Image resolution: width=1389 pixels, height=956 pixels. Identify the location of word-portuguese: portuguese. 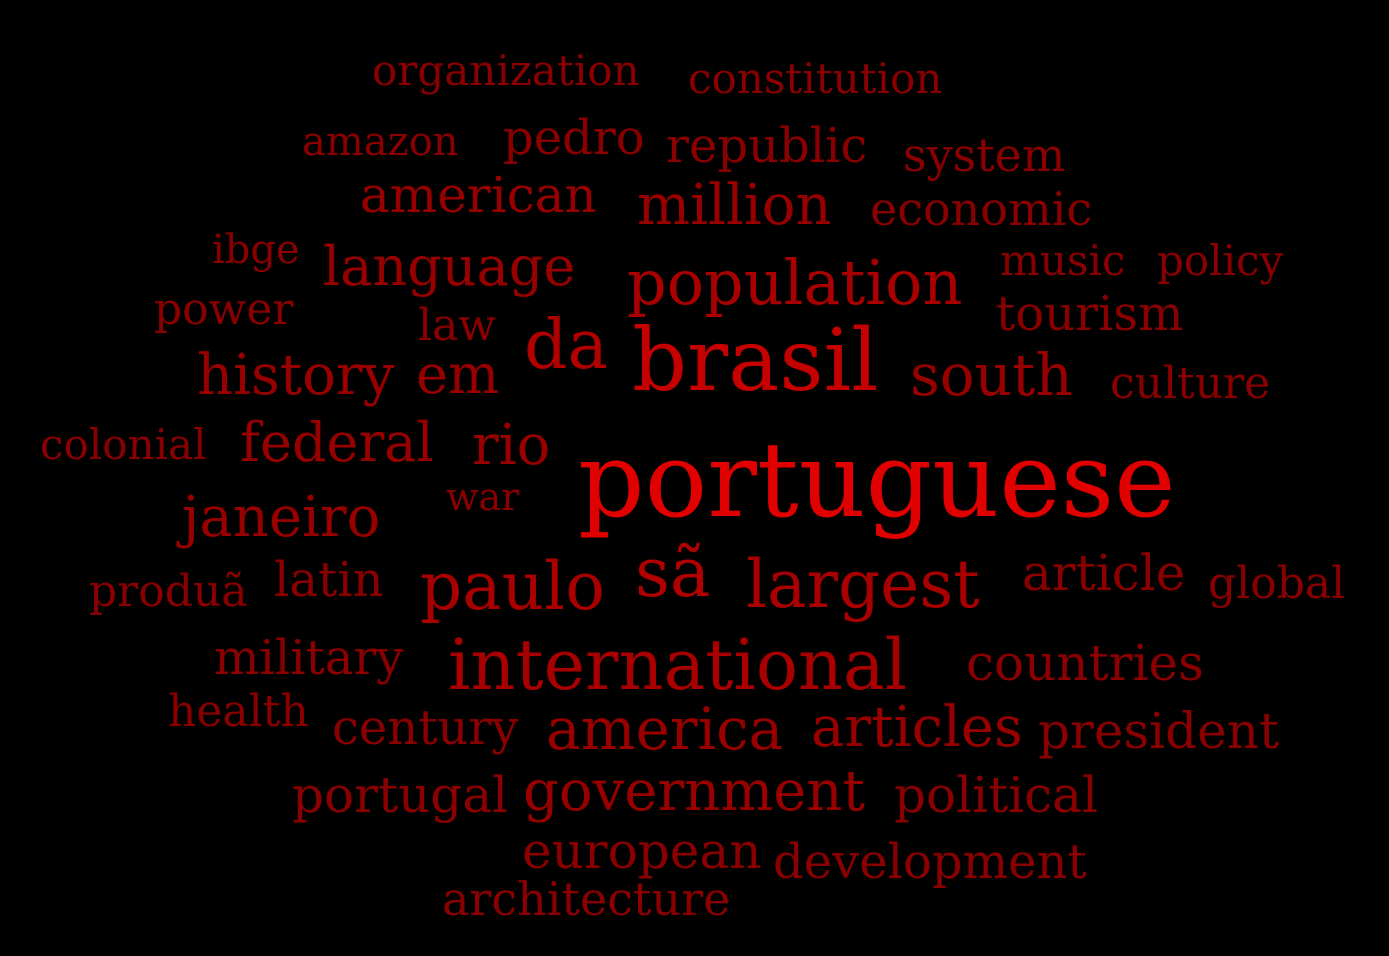
(877, 480).